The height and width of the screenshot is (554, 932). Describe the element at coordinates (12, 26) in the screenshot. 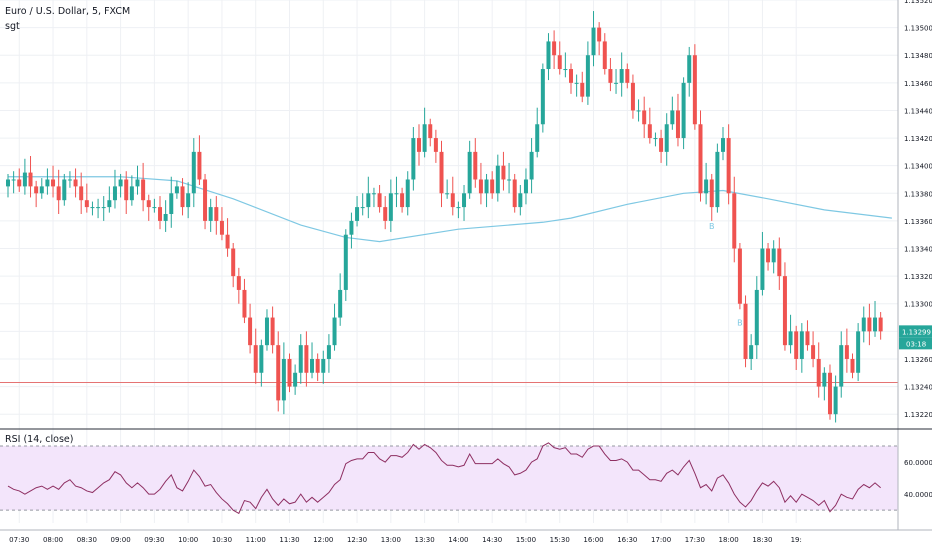

I see `indicator-label: sgt` at that location.